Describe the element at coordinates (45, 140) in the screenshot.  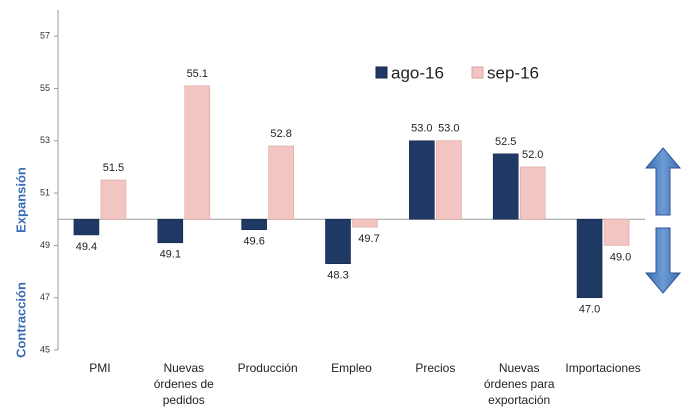
I see `y-tick-label: 53` at that location.